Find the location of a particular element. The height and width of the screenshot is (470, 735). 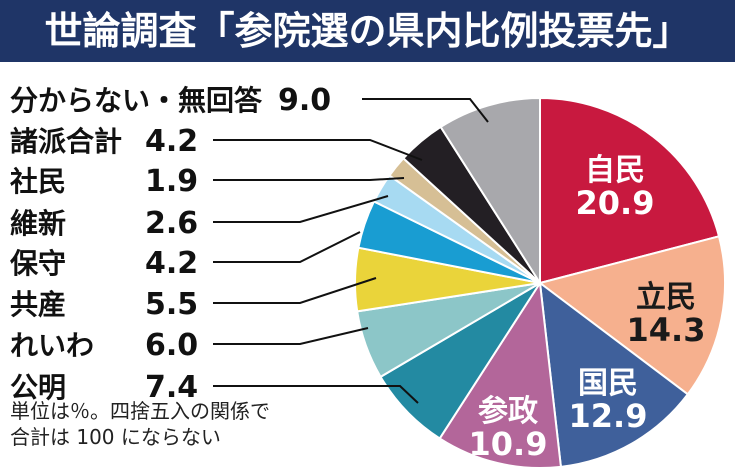

slice-1-name: 自民 is located at coordinates (615, 170).